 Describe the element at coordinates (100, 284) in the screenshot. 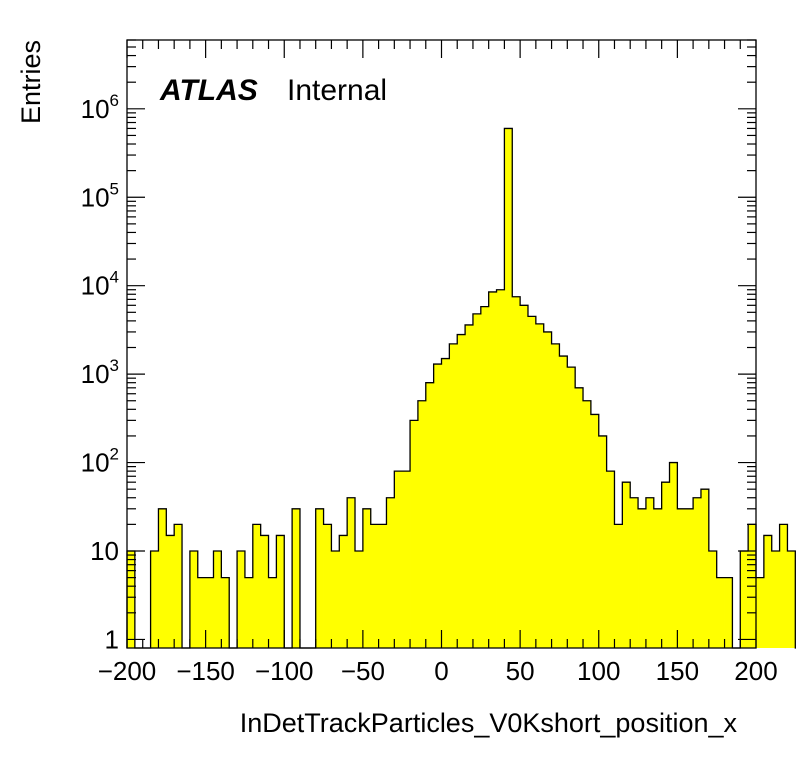

I see `y-tick-label: 10⁴` at that location.